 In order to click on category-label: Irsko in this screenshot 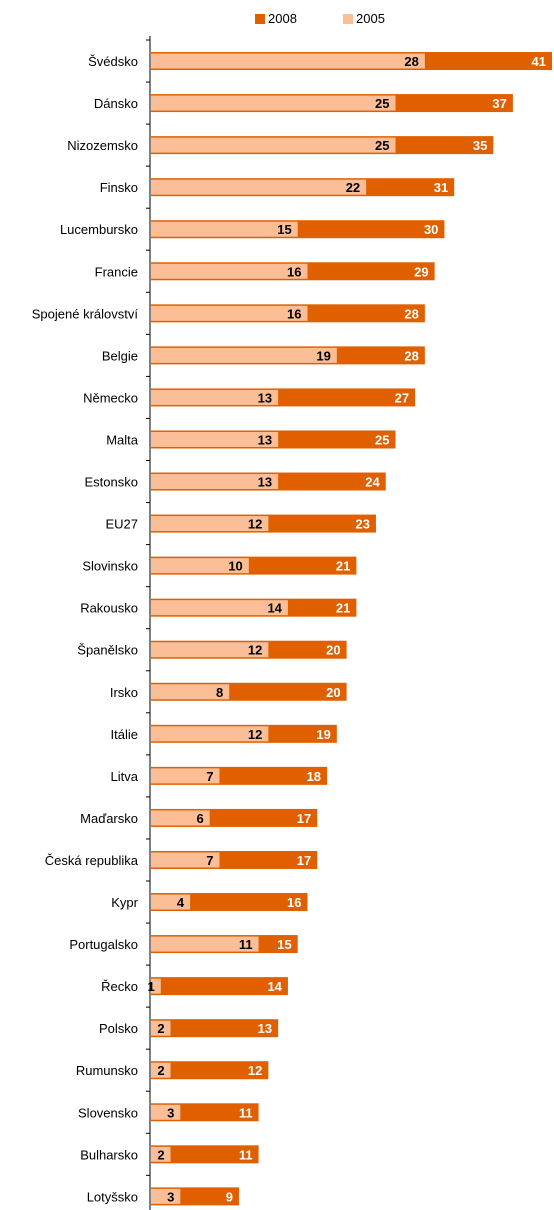, I will do `click(124, 692)`.